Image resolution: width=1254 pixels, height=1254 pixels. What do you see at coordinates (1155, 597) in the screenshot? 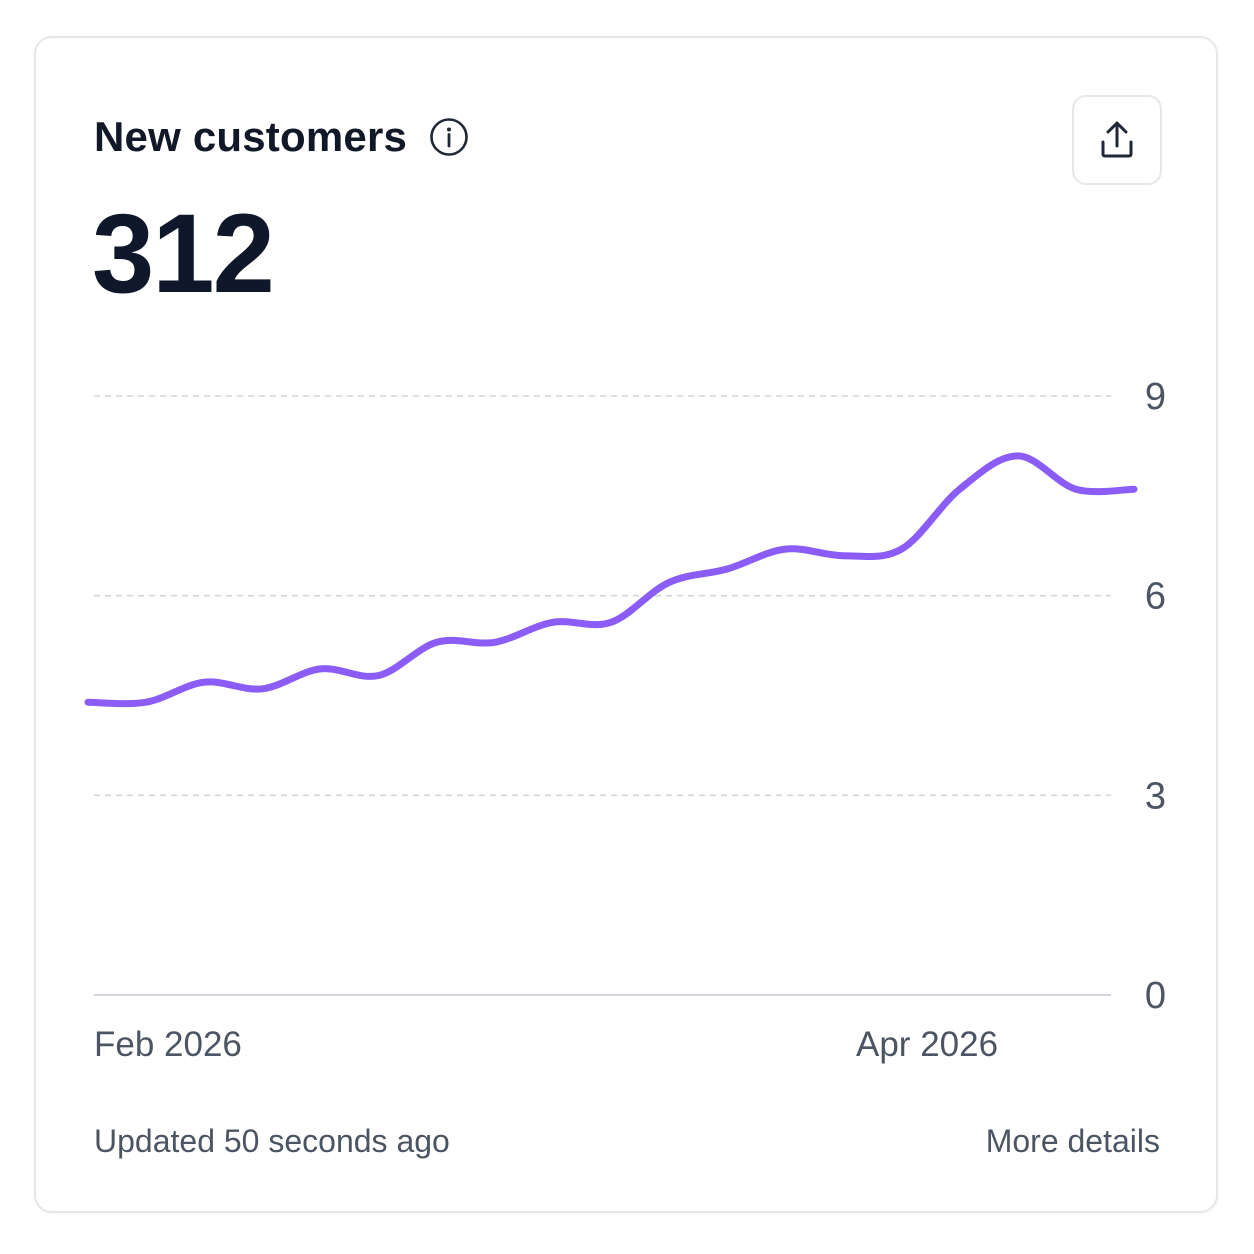
I see `y-tick-label: 6` at bounding box center [1155, 597].